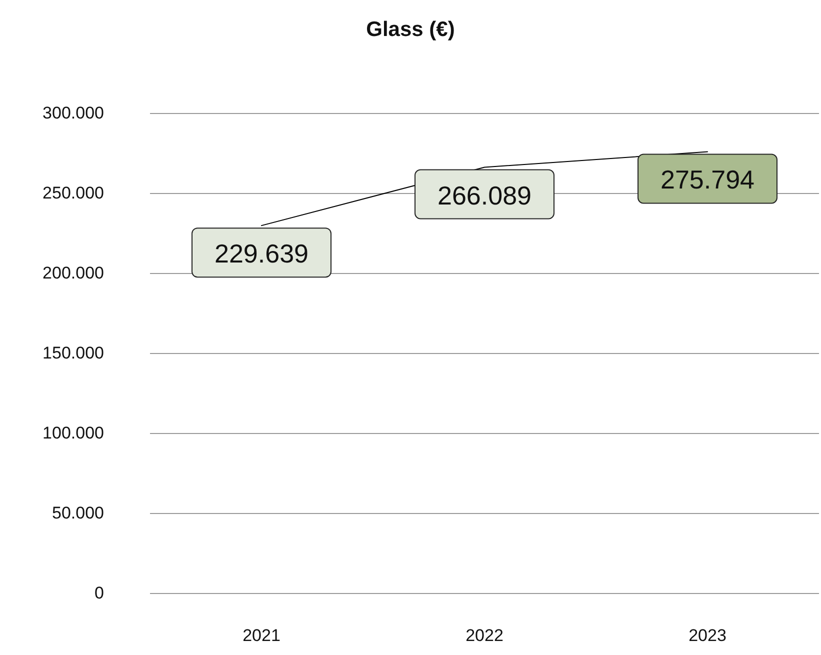  Describe the element at coordinates (261, 635) in the screenshot. I see `x-tick-label: 2021` at that location.